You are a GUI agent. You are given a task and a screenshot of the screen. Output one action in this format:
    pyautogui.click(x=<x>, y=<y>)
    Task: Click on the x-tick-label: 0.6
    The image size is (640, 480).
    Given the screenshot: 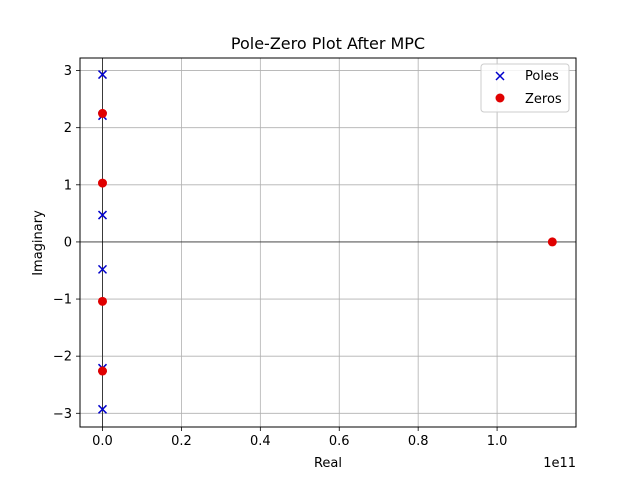 What is the action you would take?
    pyautogui.click(x=339, y=441)
    